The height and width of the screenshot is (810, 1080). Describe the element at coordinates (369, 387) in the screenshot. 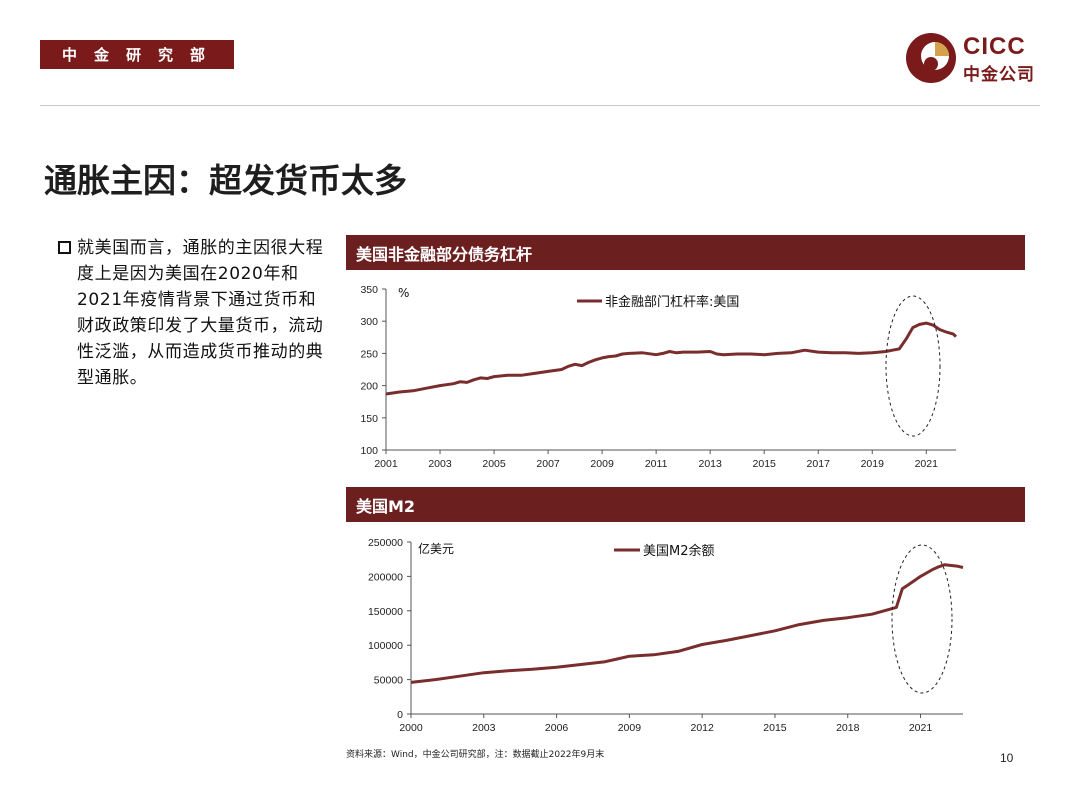

I see `y-tick-label: 200` at that location.